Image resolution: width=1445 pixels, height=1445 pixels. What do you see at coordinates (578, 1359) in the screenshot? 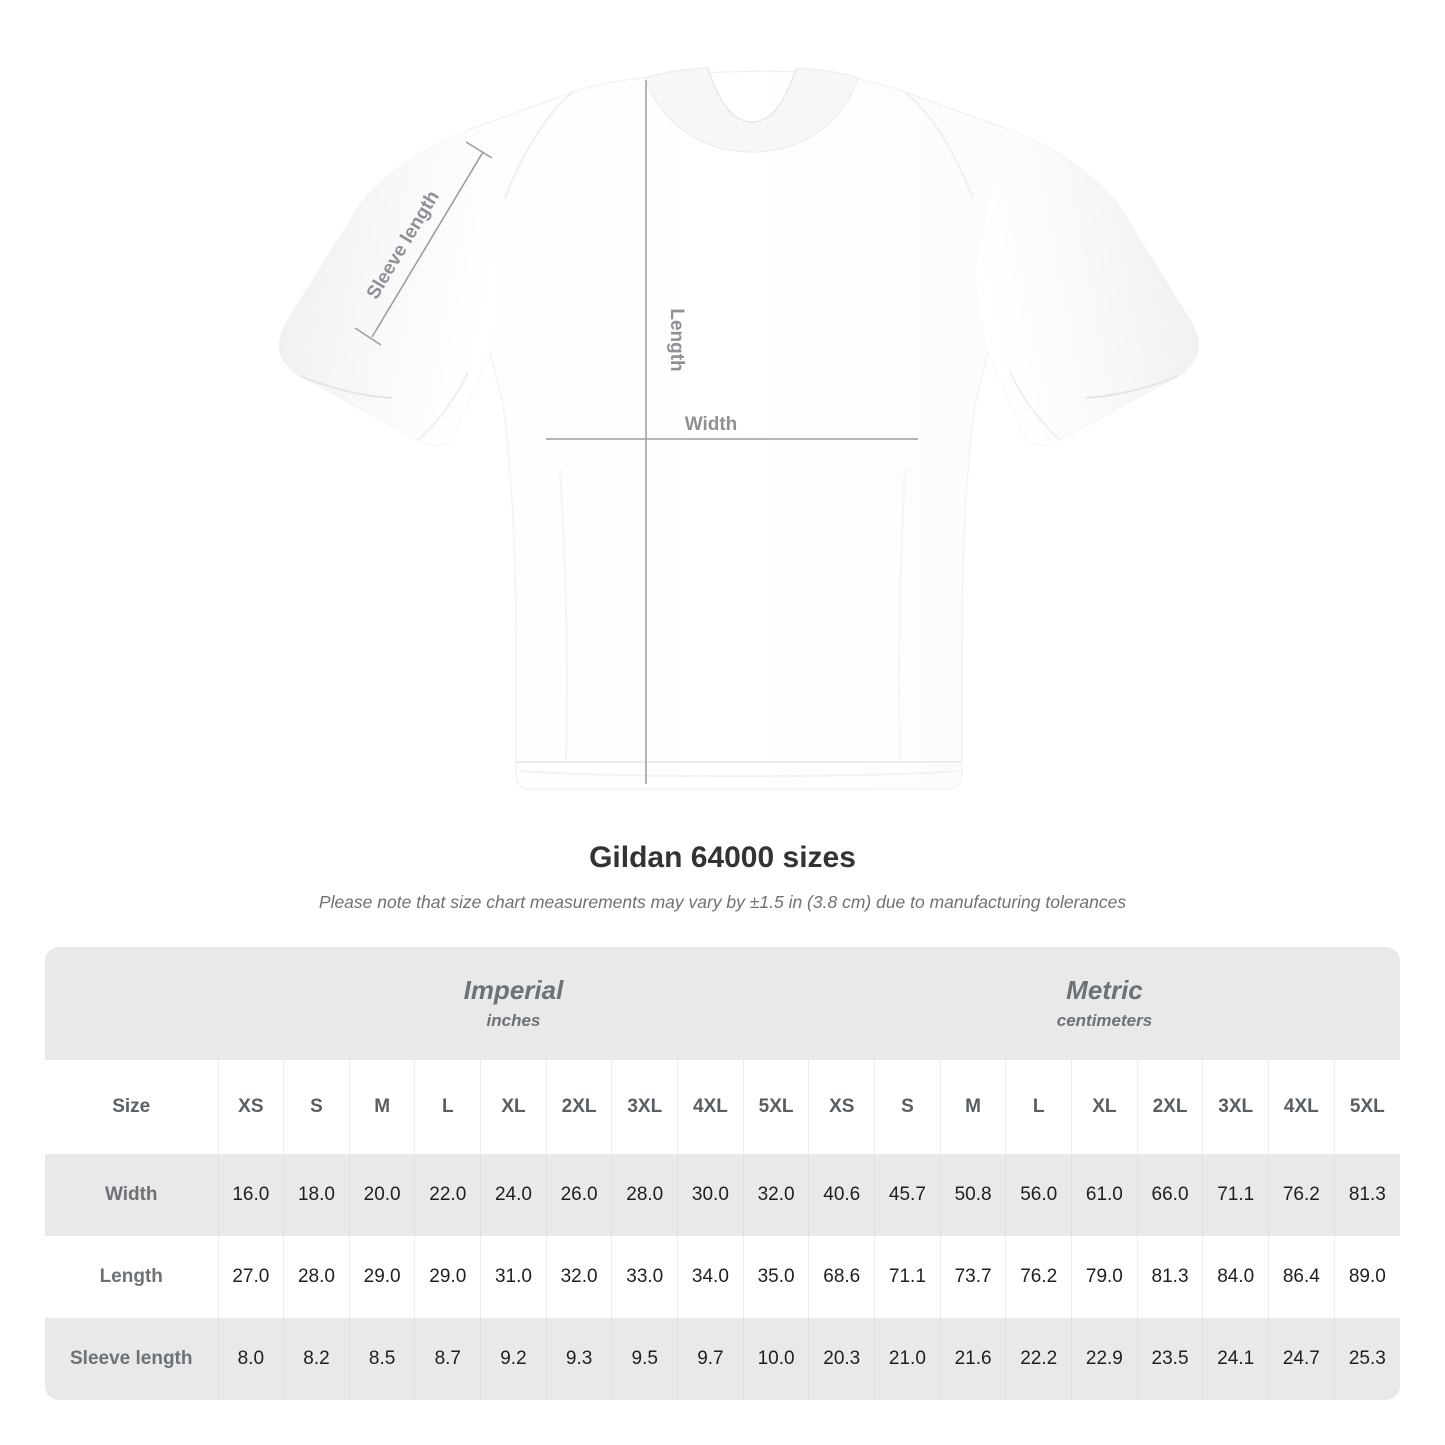
I see `measurement-cell: 9.3` at bounding box center [578, 1359].